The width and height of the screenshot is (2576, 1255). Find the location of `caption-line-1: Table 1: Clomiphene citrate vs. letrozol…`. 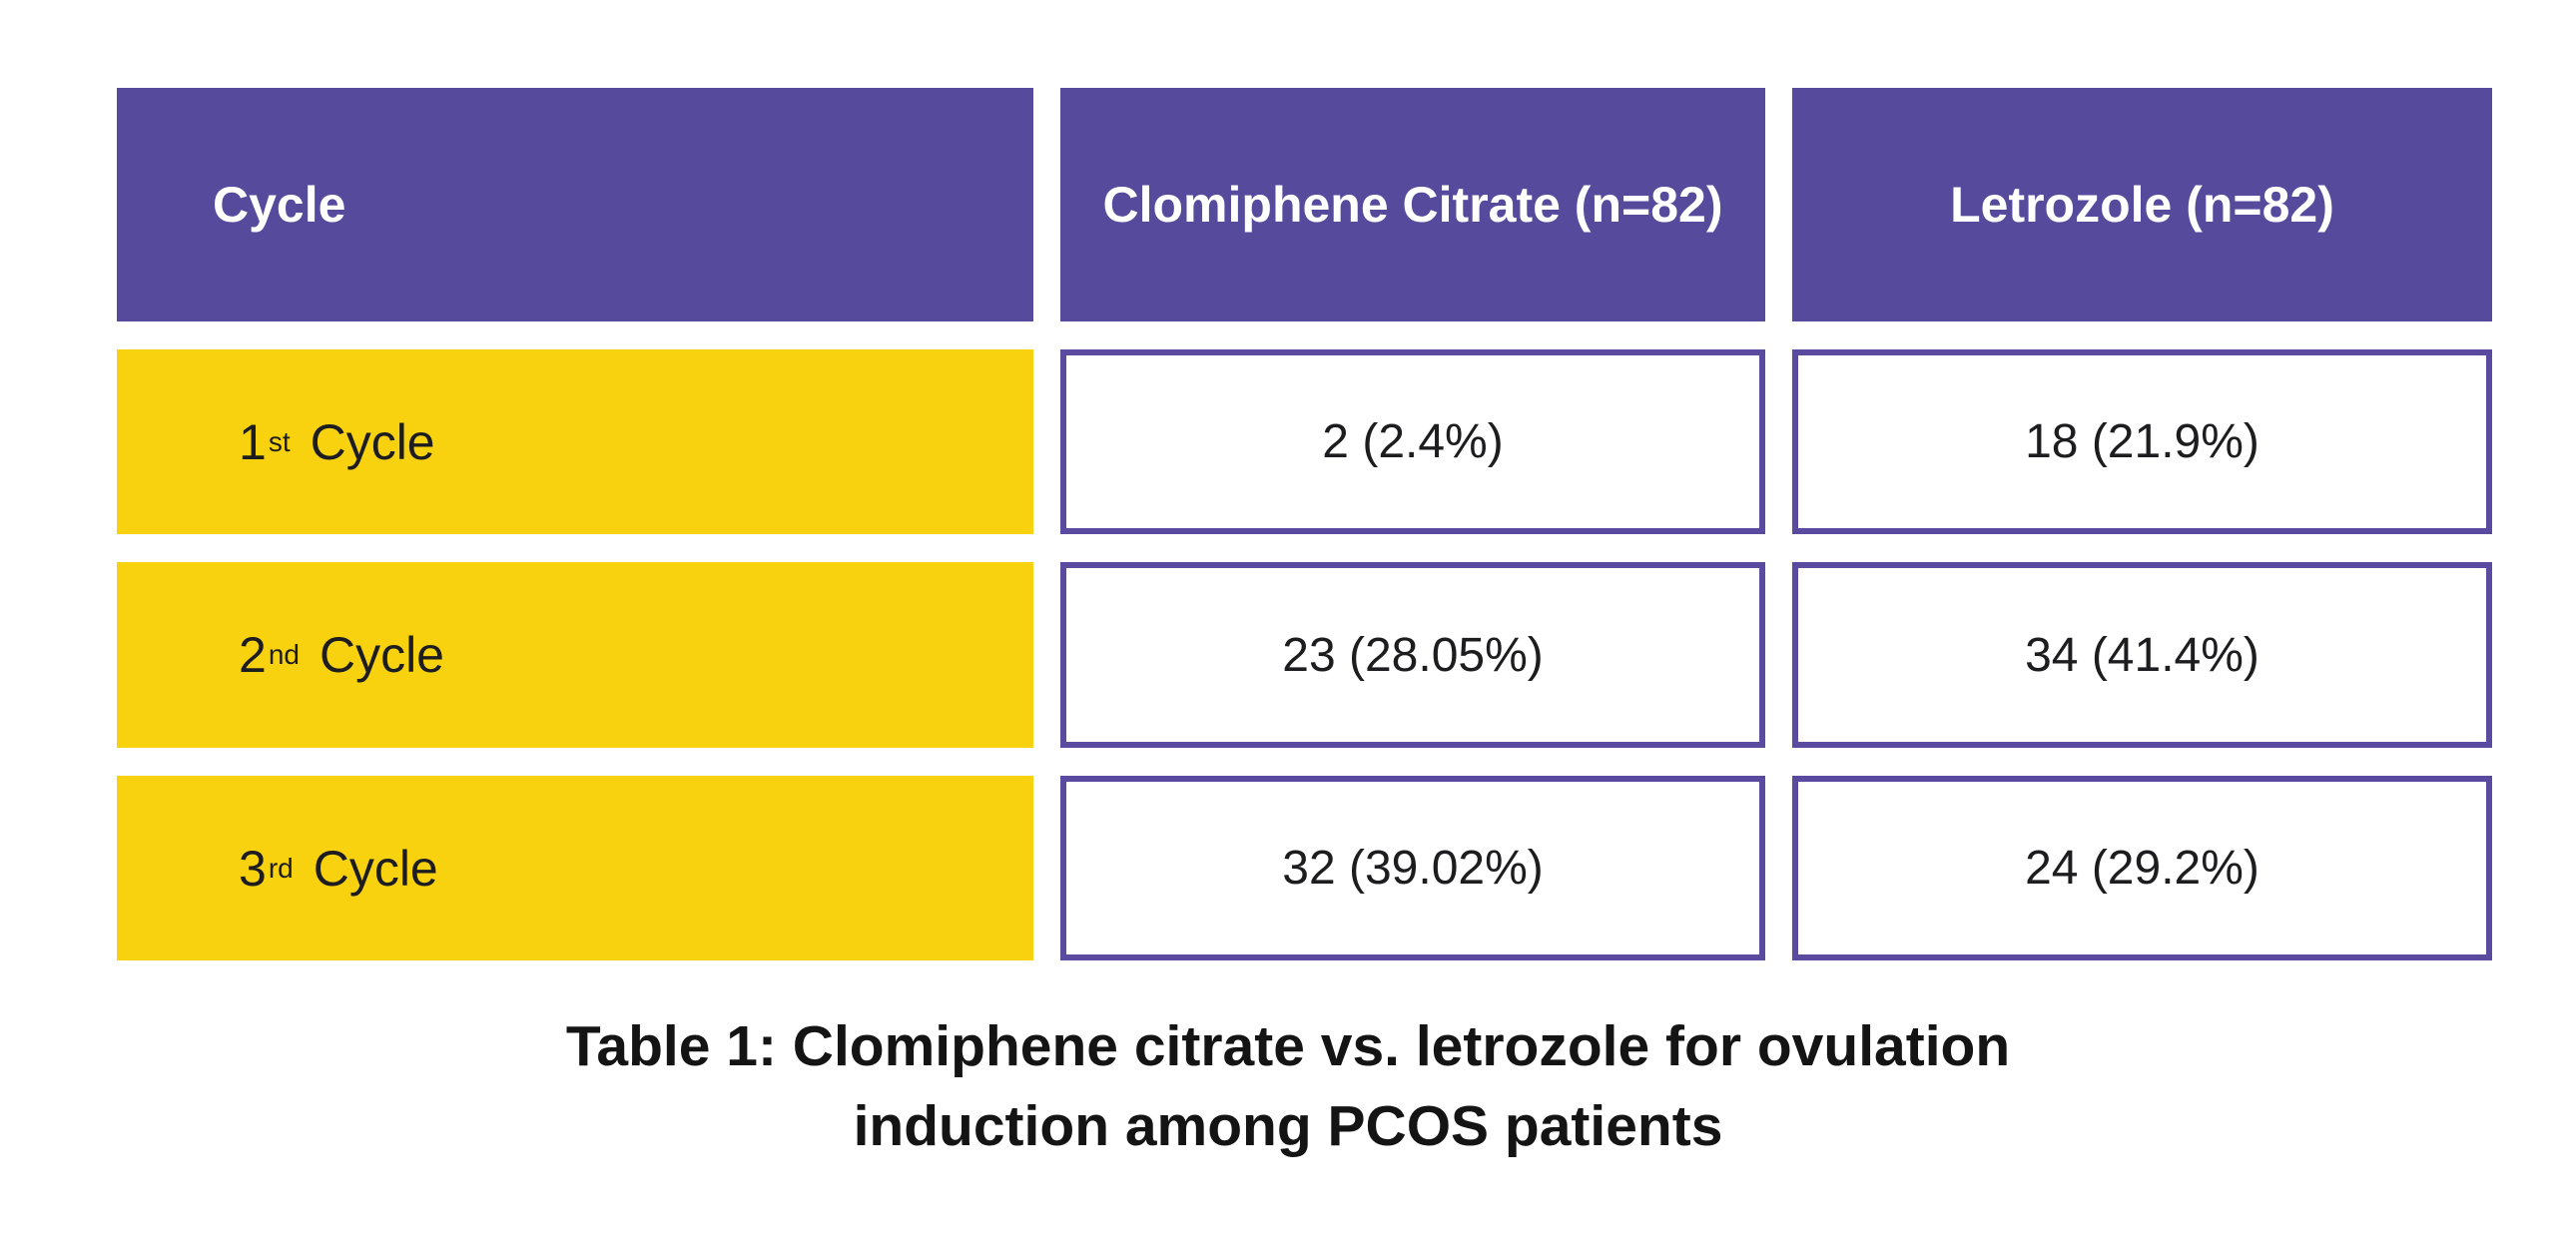

caption-line-1: Table 1: Clomiphene citrate vs. letrozol… is located at coordinates (1288, 1046).